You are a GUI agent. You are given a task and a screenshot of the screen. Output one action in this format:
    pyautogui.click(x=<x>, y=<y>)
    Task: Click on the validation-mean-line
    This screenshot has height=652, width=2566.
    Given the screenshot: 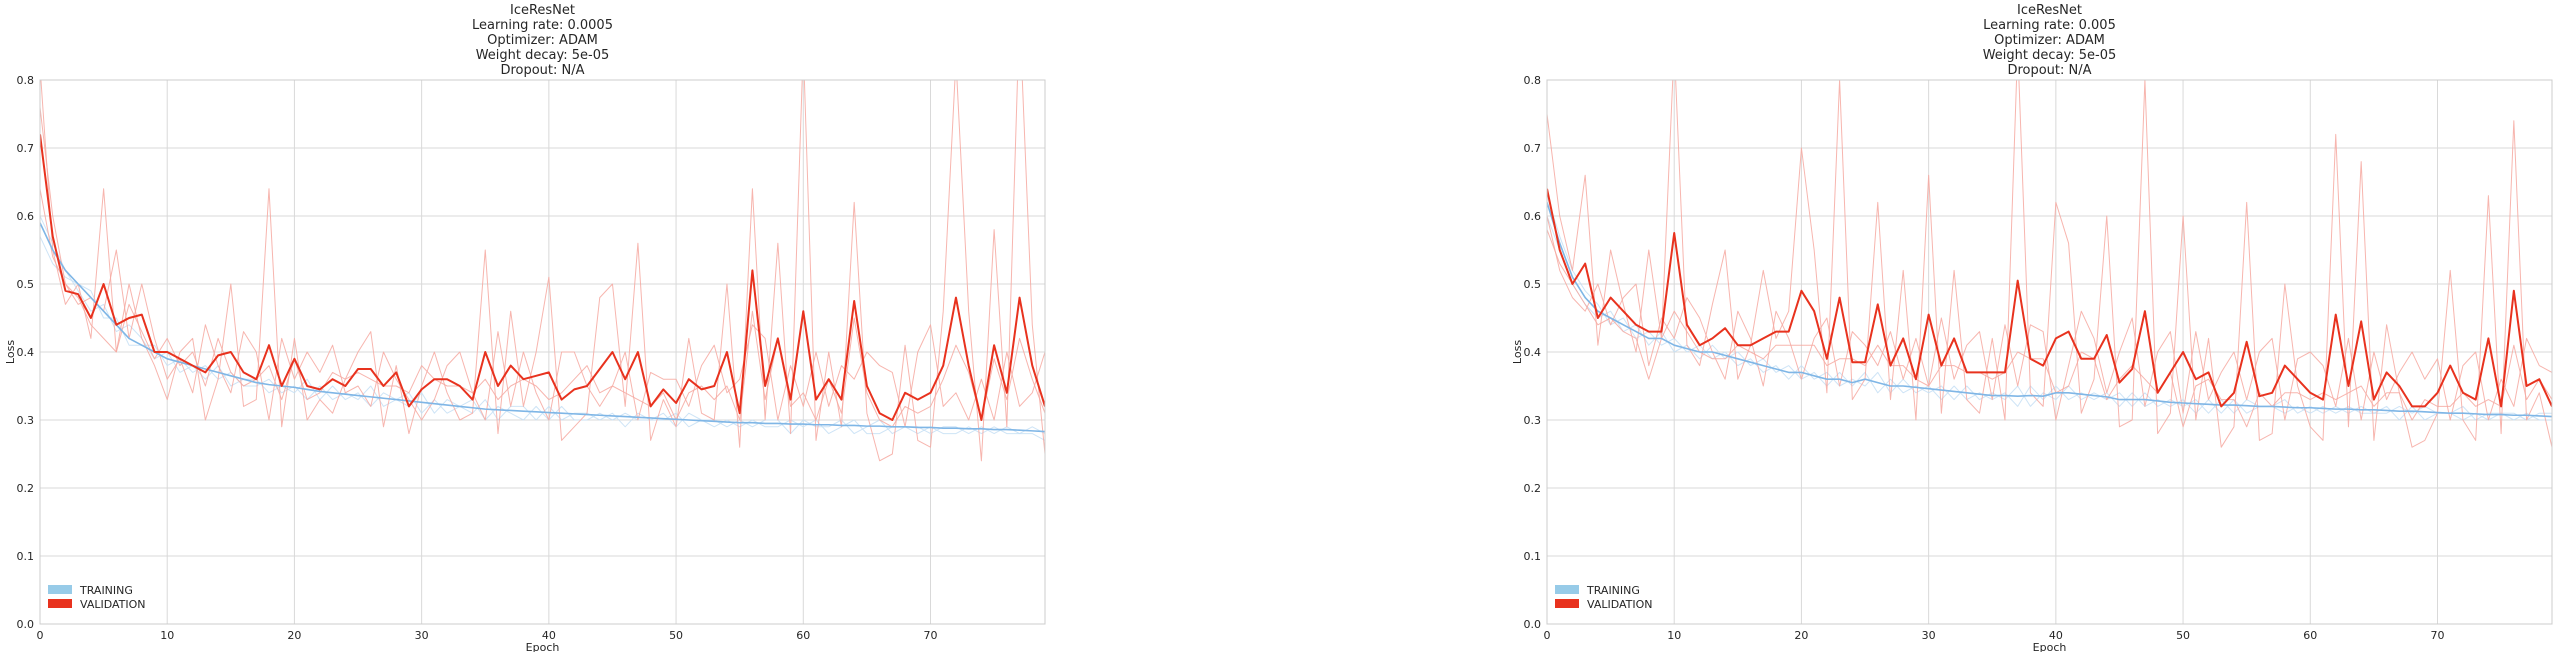 What is the action you would take?
    pyautogui.click(x=2049, y=298)
    